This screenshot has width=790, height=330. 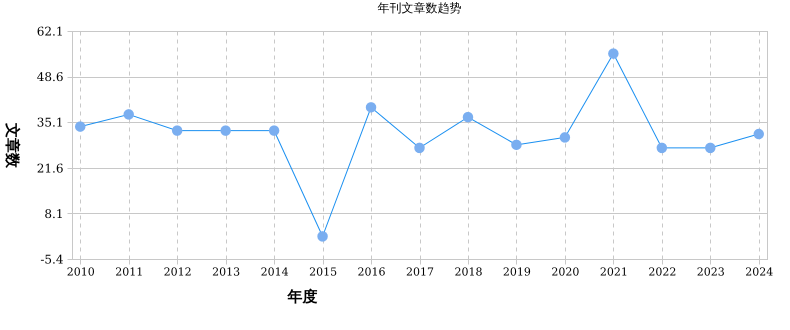 What do you see at coordinates (468, 272) in the screenshot?
I see `x-tick-label: 2018` at bounding box center [468, 272].